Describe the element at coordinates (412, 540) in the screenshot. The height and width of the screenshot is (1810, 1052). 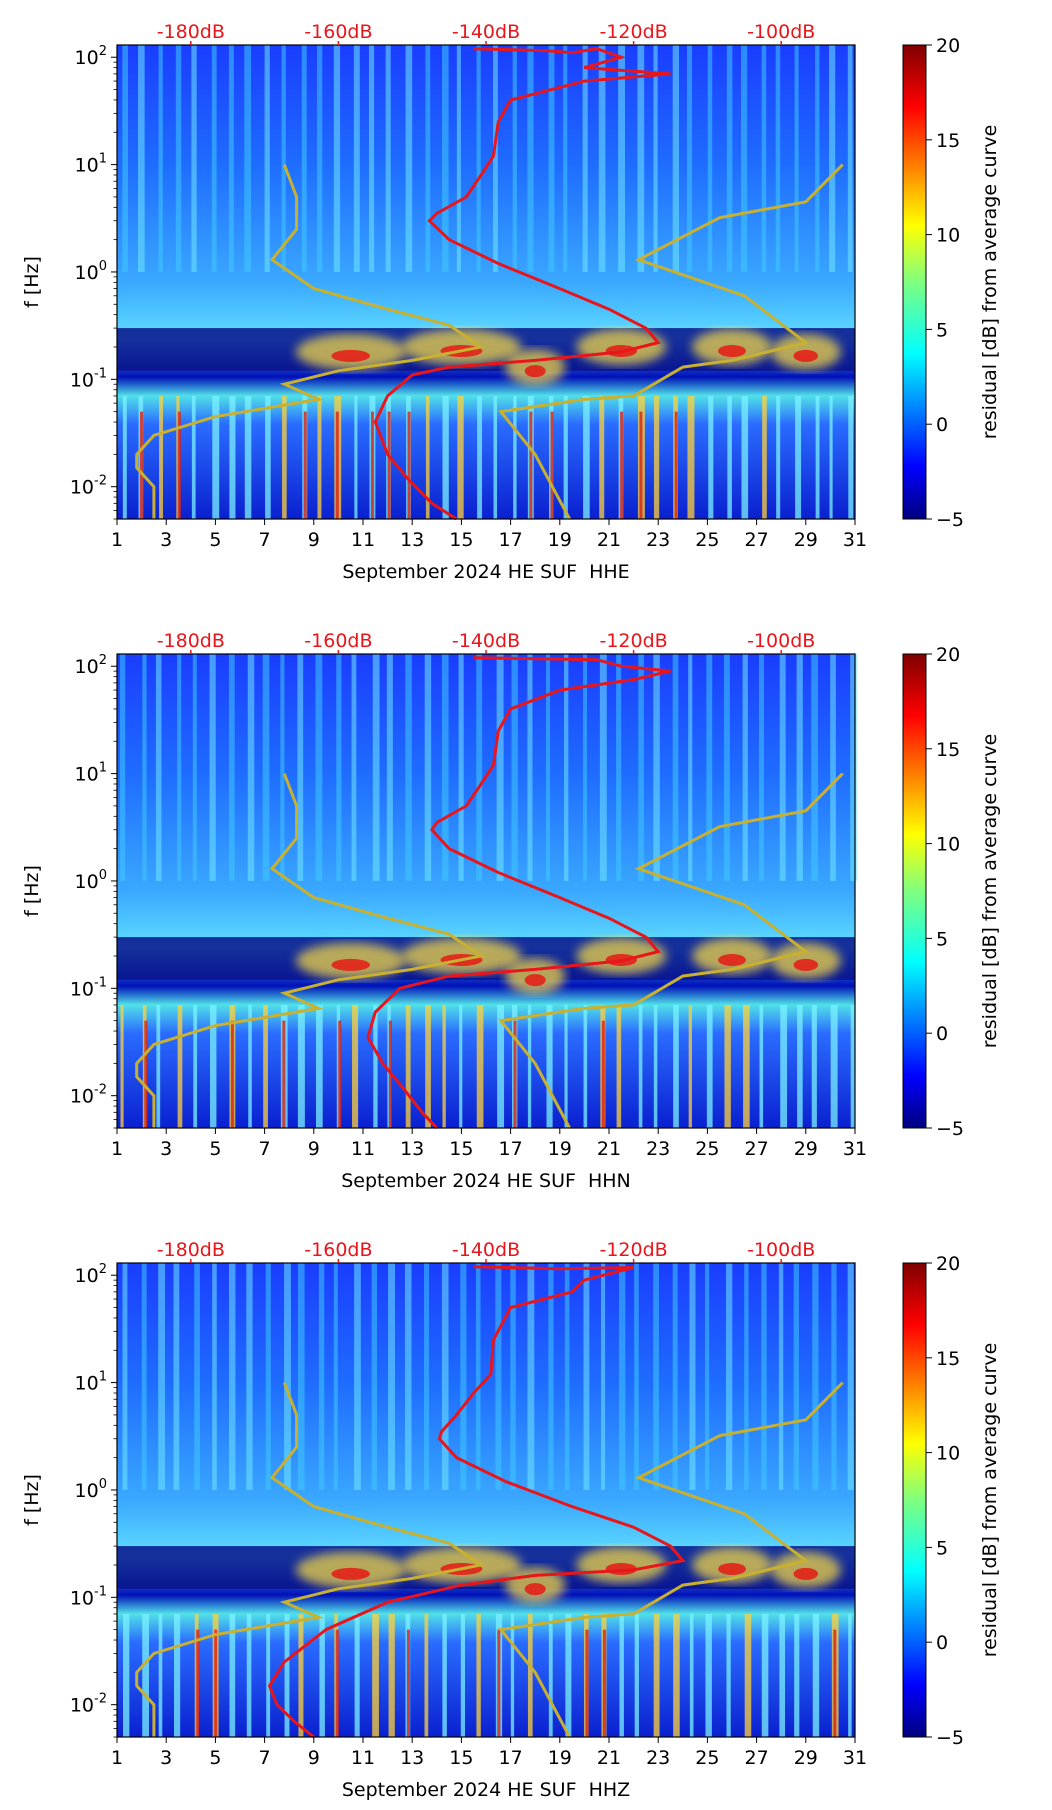
I see `x-tick-label: 13` at that location.